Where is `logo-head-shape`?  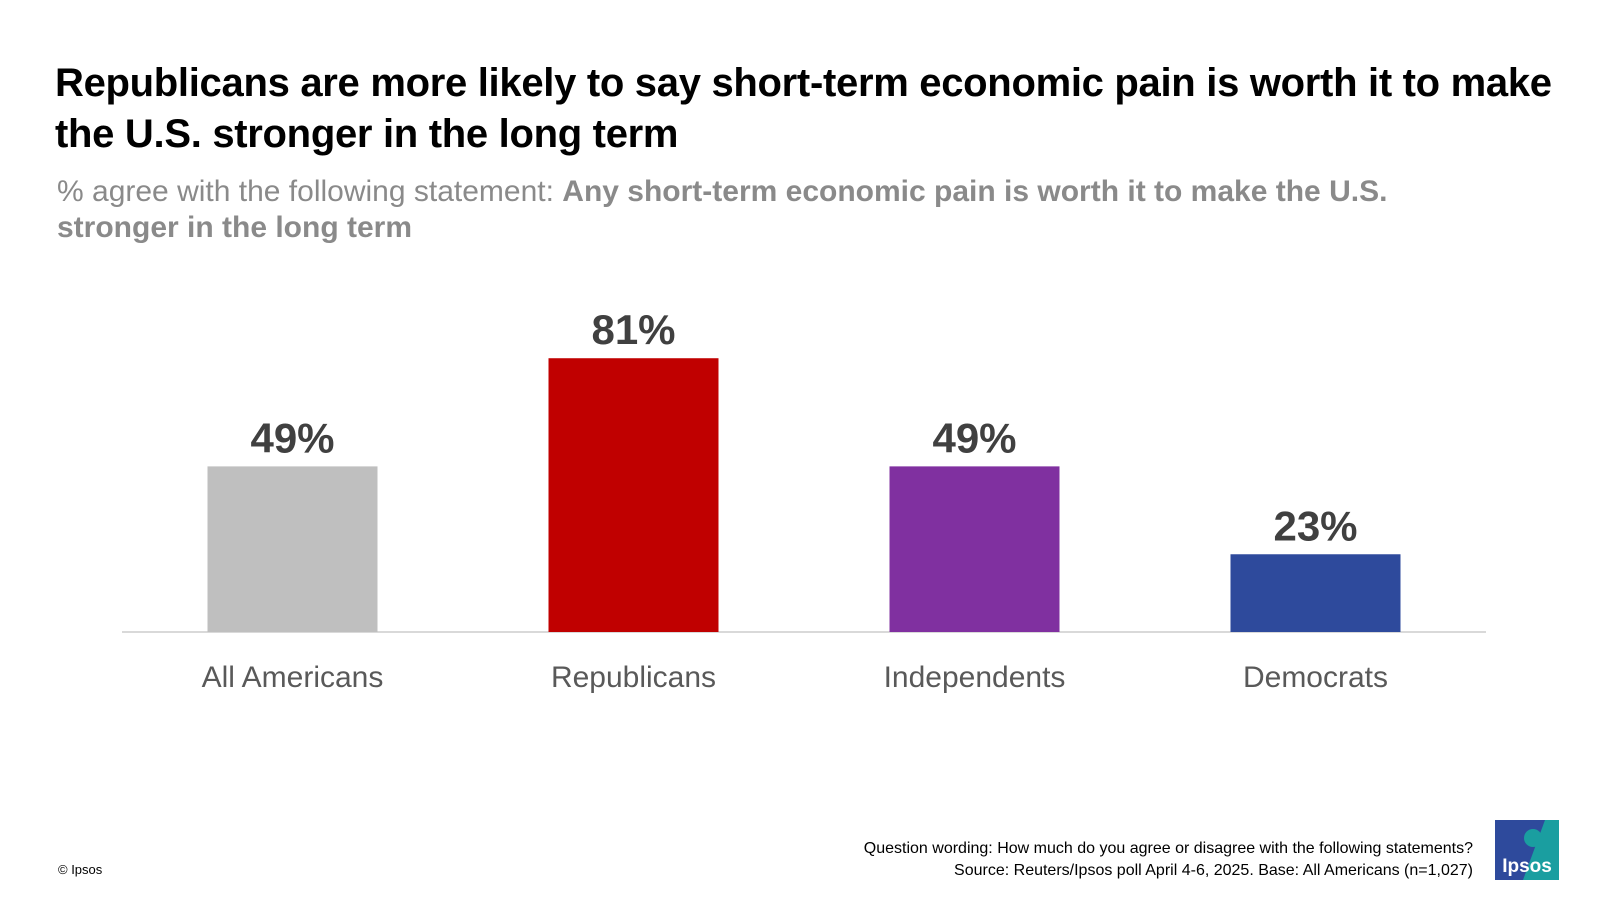 logo-head-shape is located at coordinates (1533, 838).